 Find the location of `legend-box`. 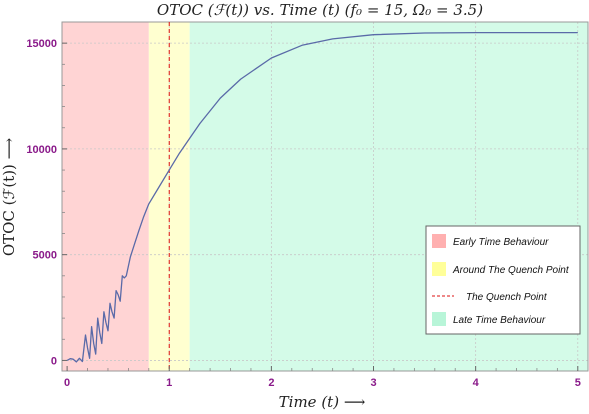

legend-box is located at coordinates (503, 280).